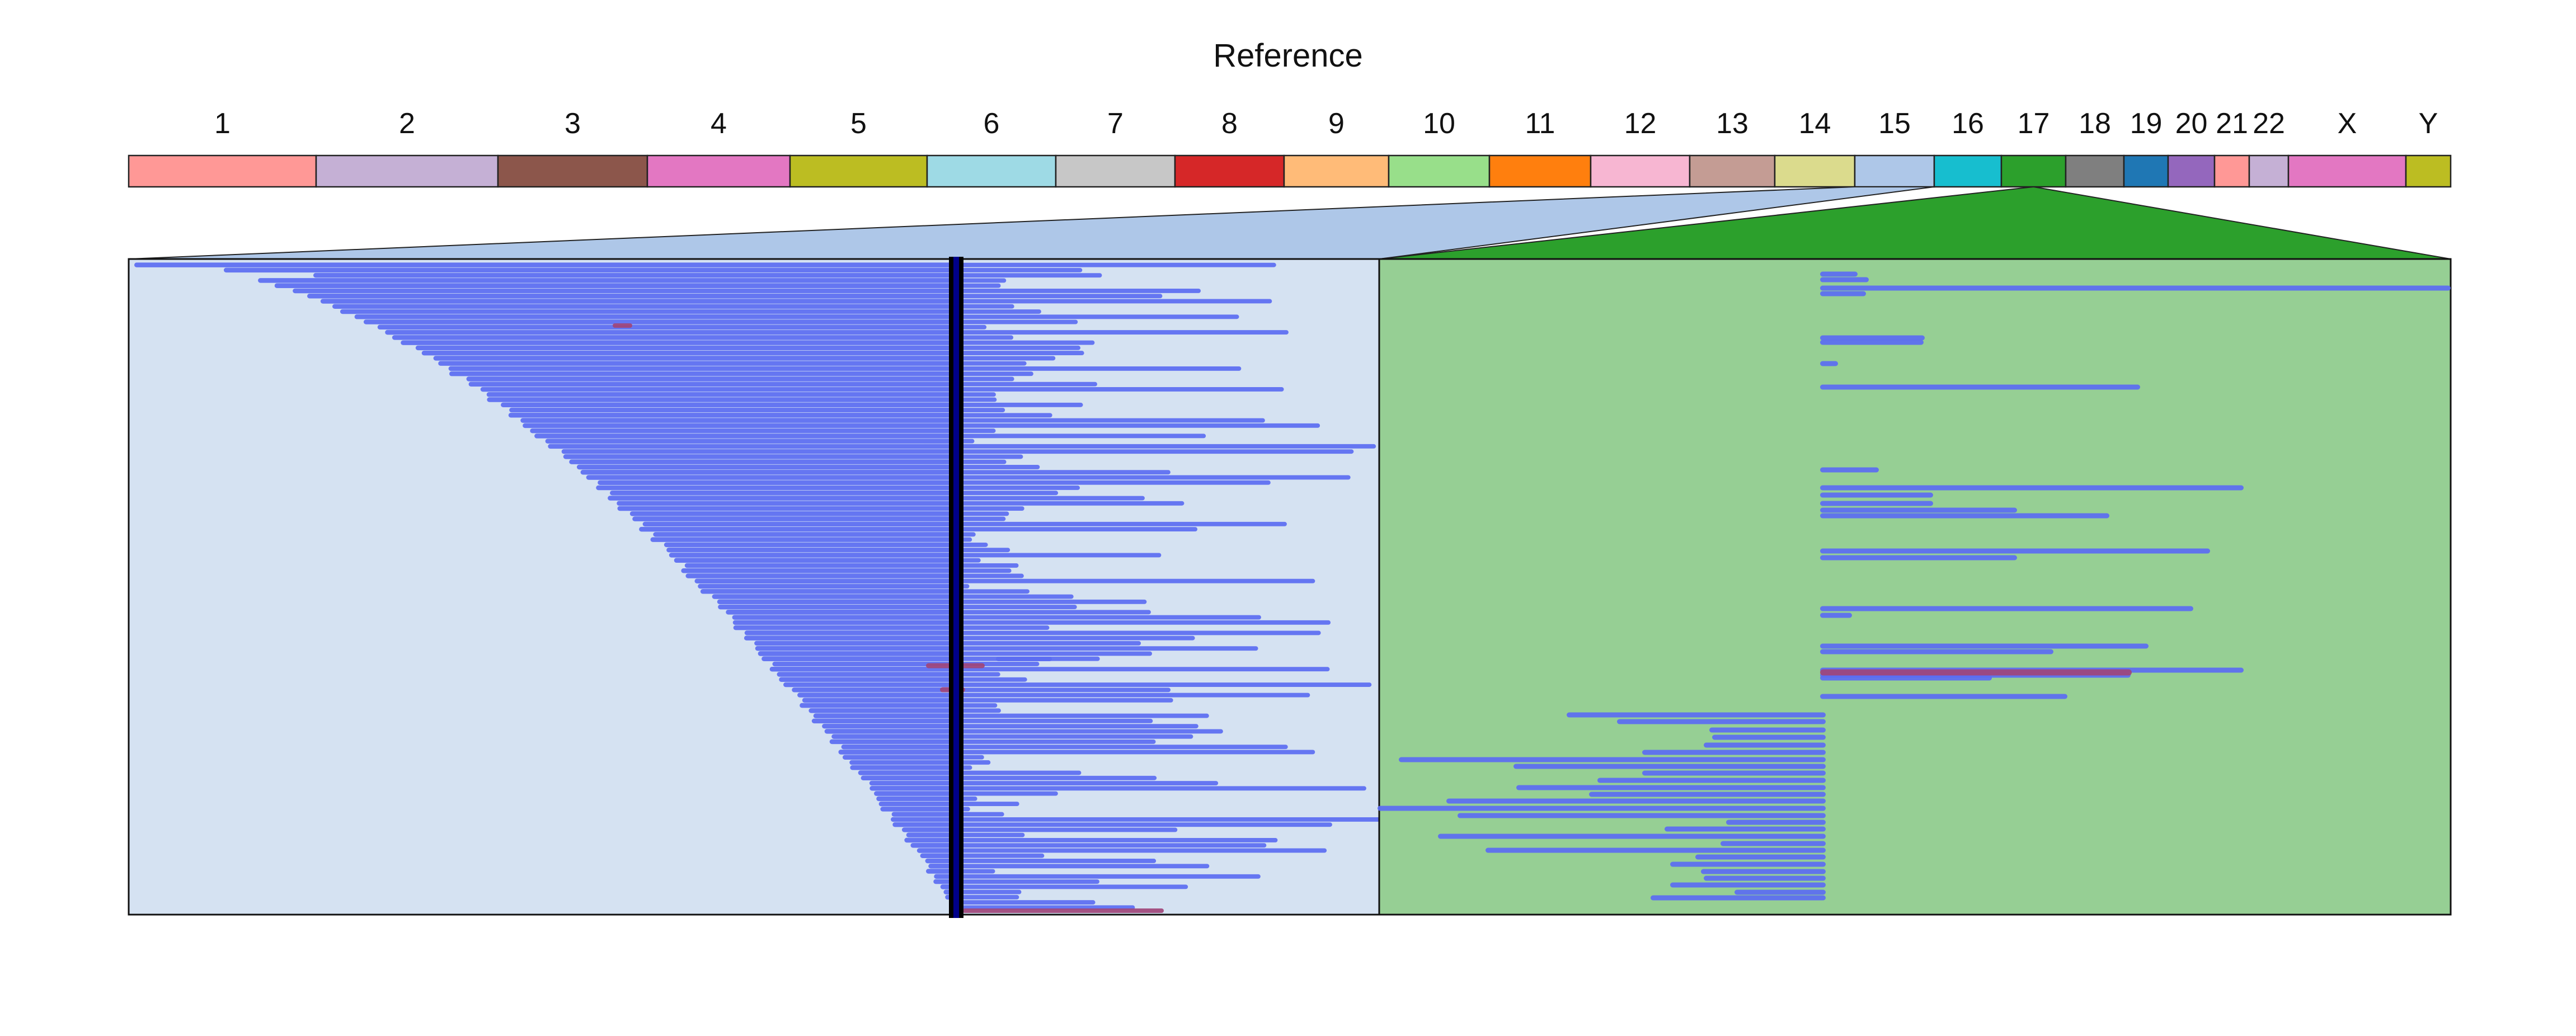  I want to click on chromosome-3-segment, so click(572, 171).